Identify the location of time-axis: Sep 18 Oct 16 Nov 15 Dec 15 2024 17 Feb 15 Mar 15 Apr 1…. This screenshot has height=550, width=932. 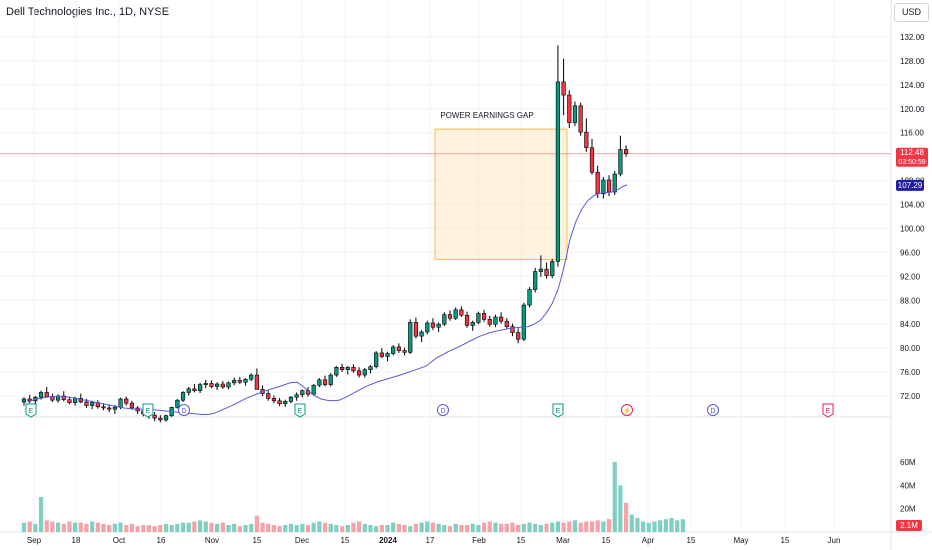
(434, 540).